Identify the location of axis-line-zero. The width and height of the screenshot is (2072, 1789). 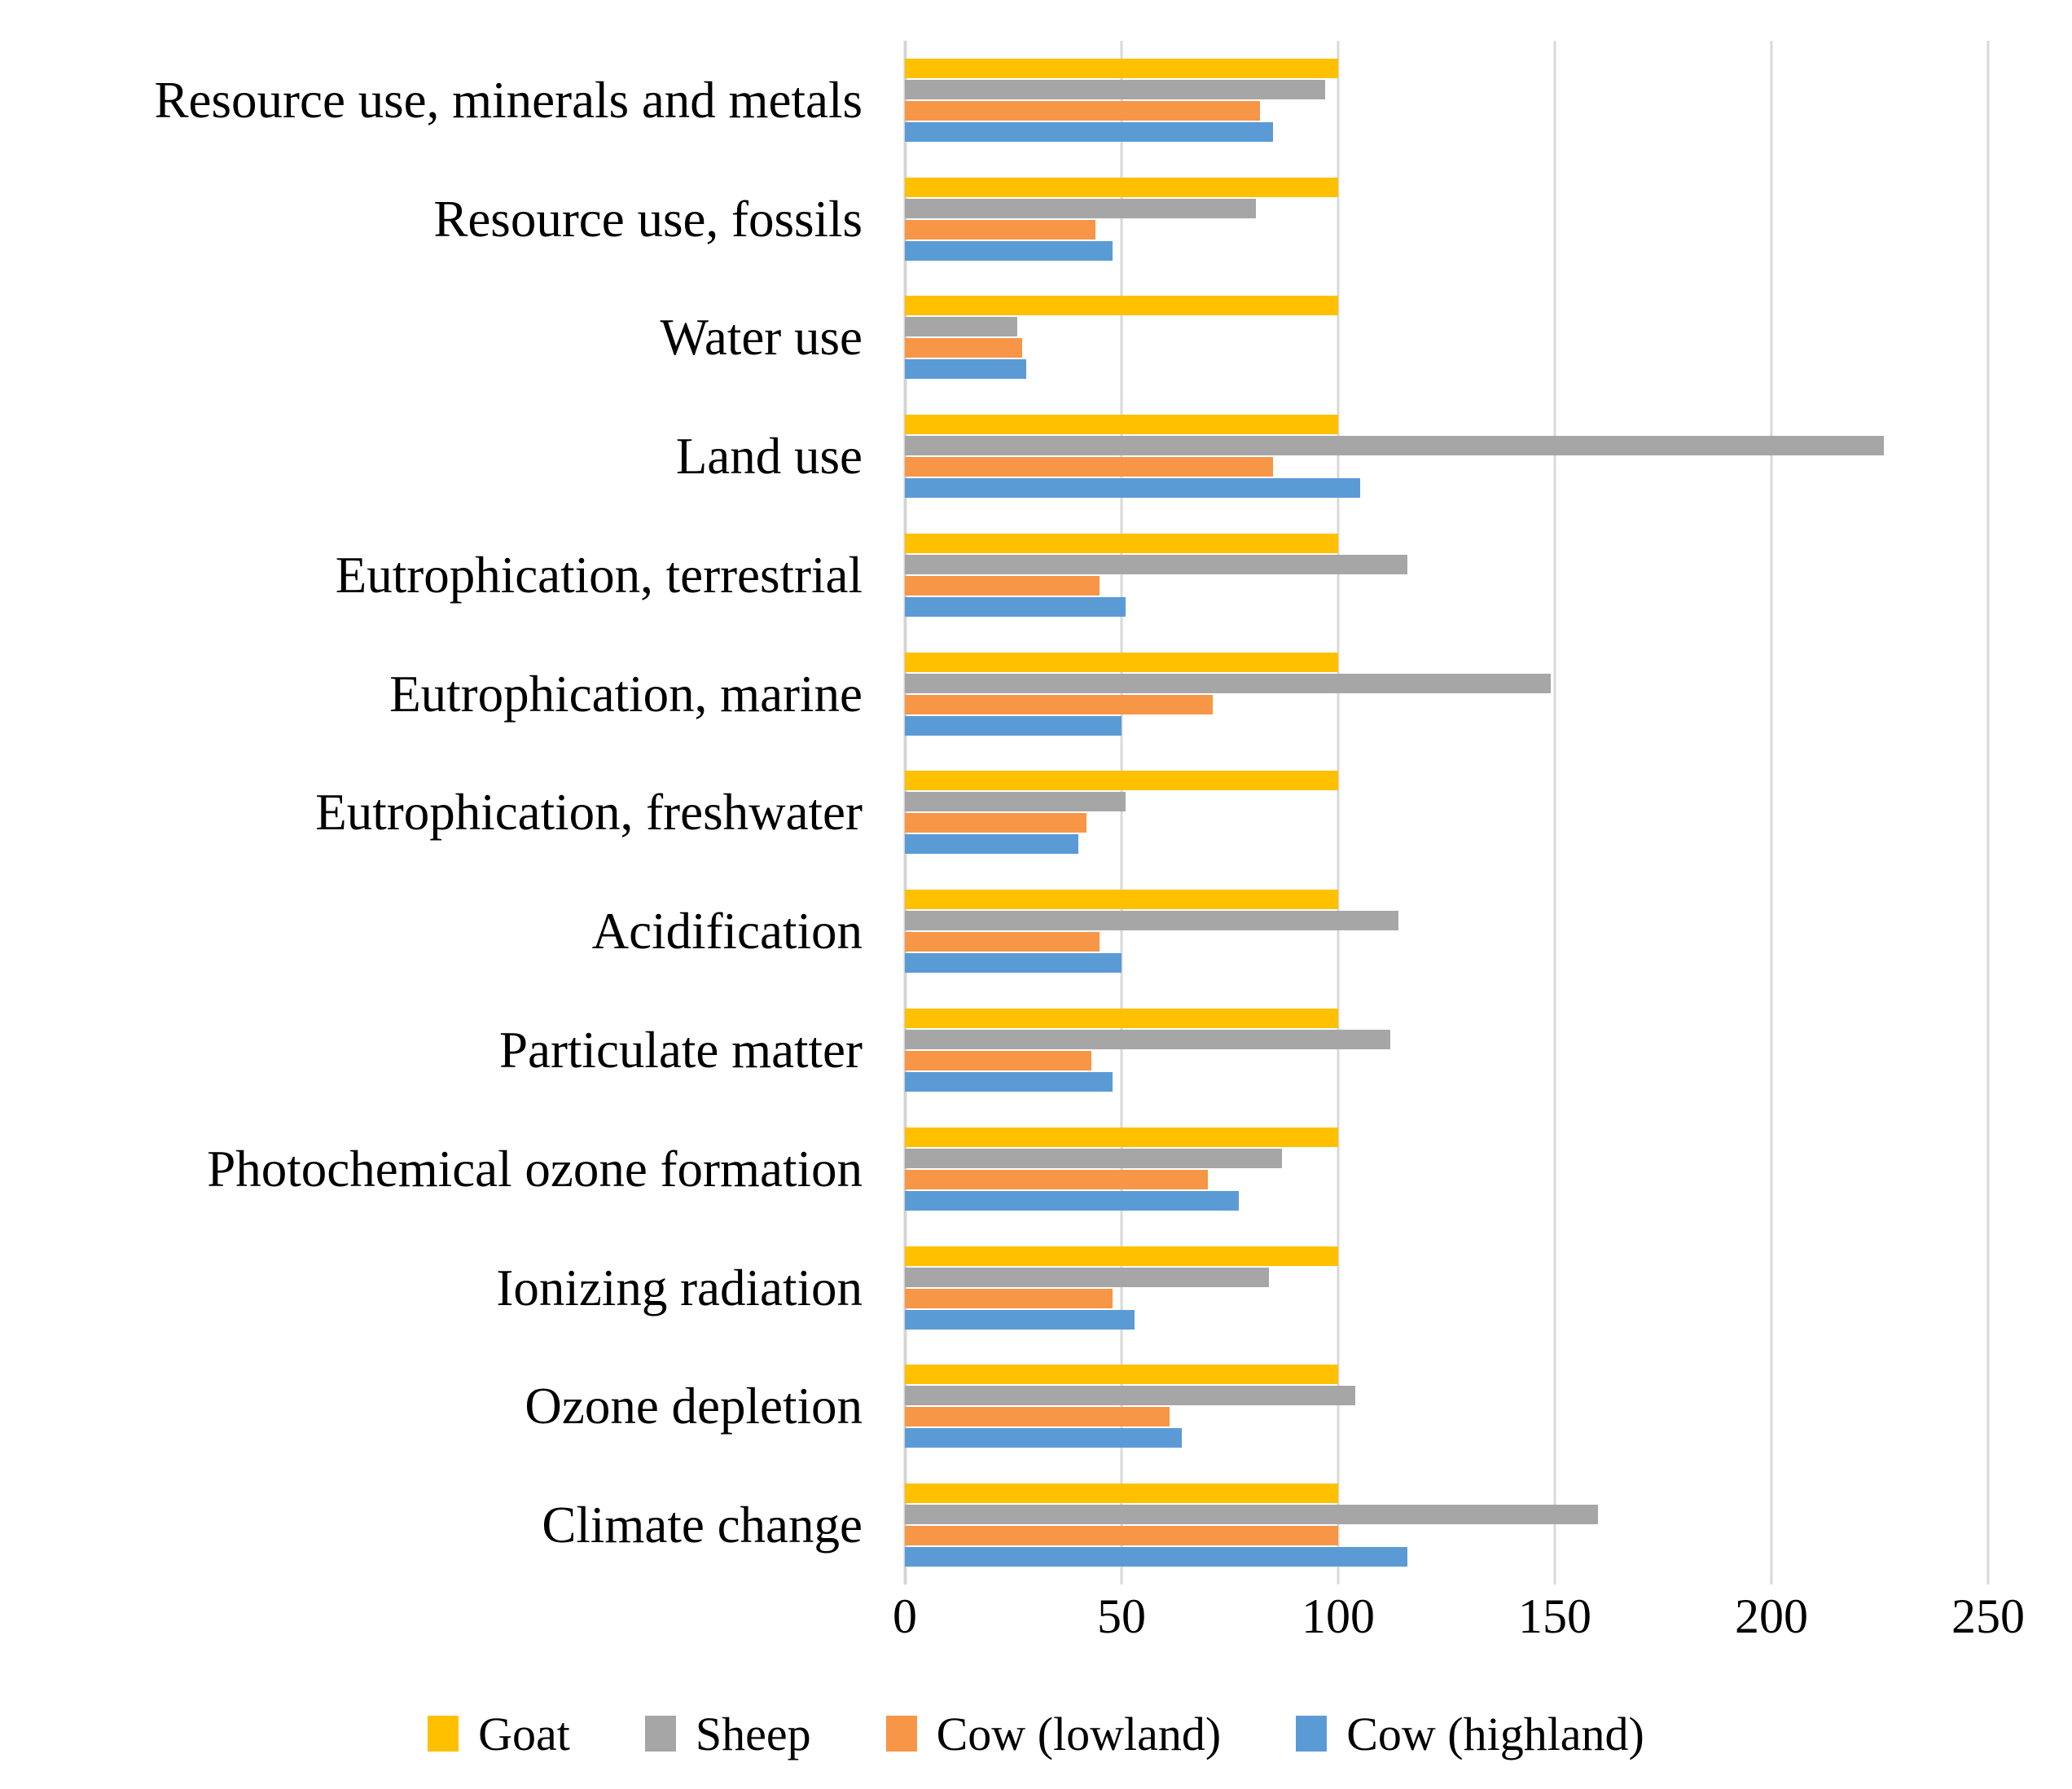
(905, 813).